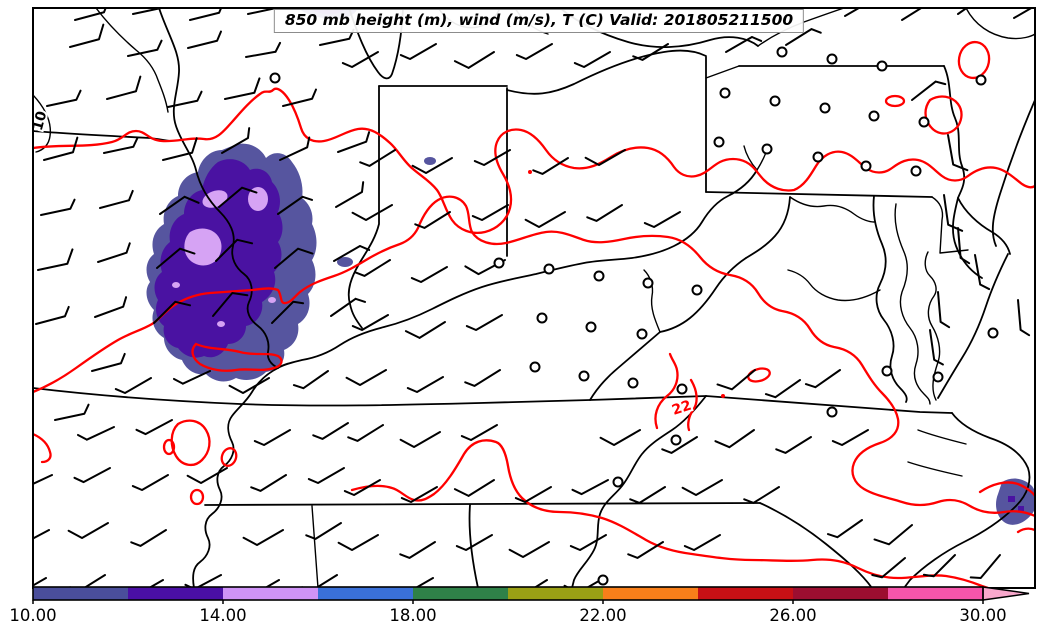  What do you see at coordinates (229, 457) in the screenshot?
I see `isotherm-oval-mo3` at bounding box center [229, 457].